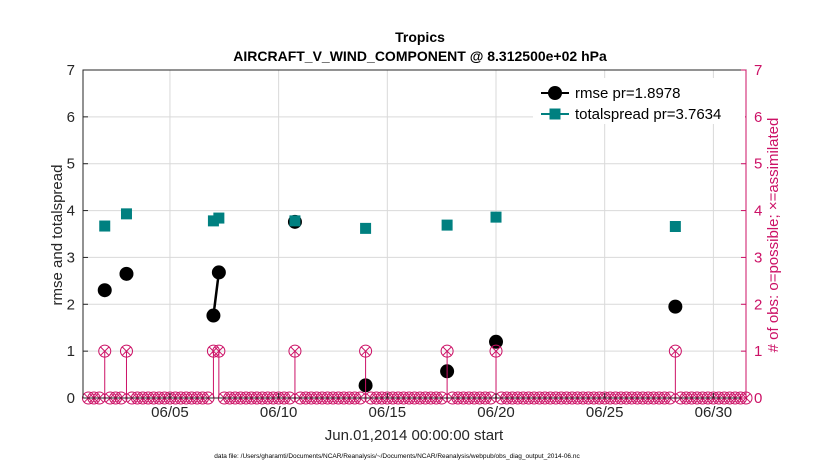 The height and width of the screenshot is (470, 830). Describe the element at coordinates (57, 235) in the screenshot. I see `y-axis-label: rmse and totalspread` at that location.